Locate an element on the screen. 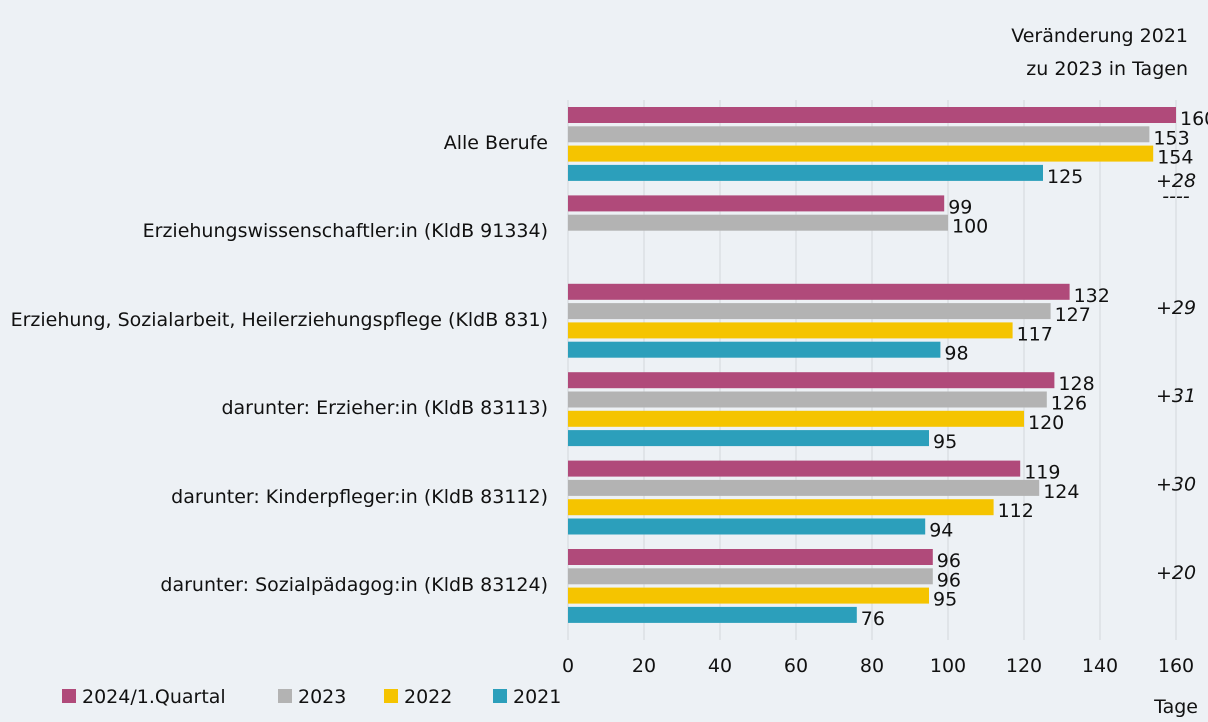  value-label: 153 is located at coordinates (1171, 138).